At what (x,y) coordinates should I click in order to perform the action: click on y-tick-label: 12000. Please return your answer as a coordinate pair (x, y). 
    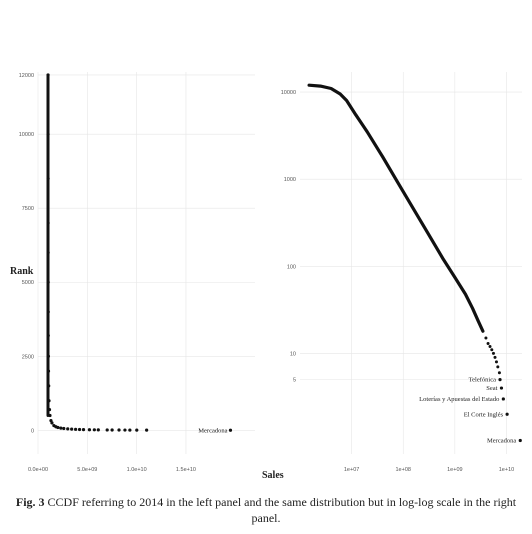
    Looking at the image, I should click on (26, 76).